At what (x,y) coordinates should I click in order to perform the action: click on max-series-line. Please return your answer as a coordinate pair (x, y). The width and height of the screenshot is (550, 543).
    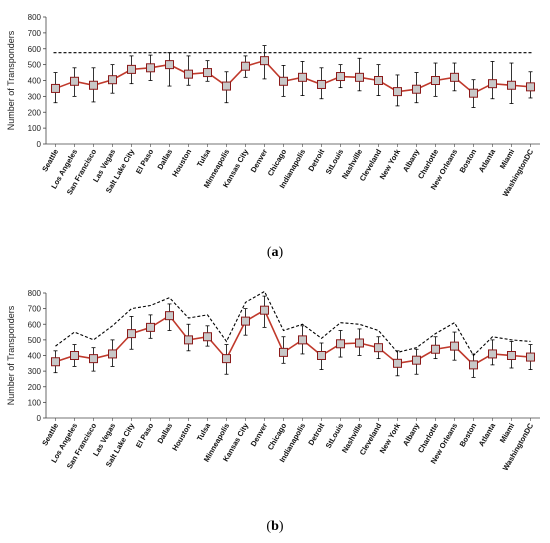
    Looking at the image, I should click on (293, 323).